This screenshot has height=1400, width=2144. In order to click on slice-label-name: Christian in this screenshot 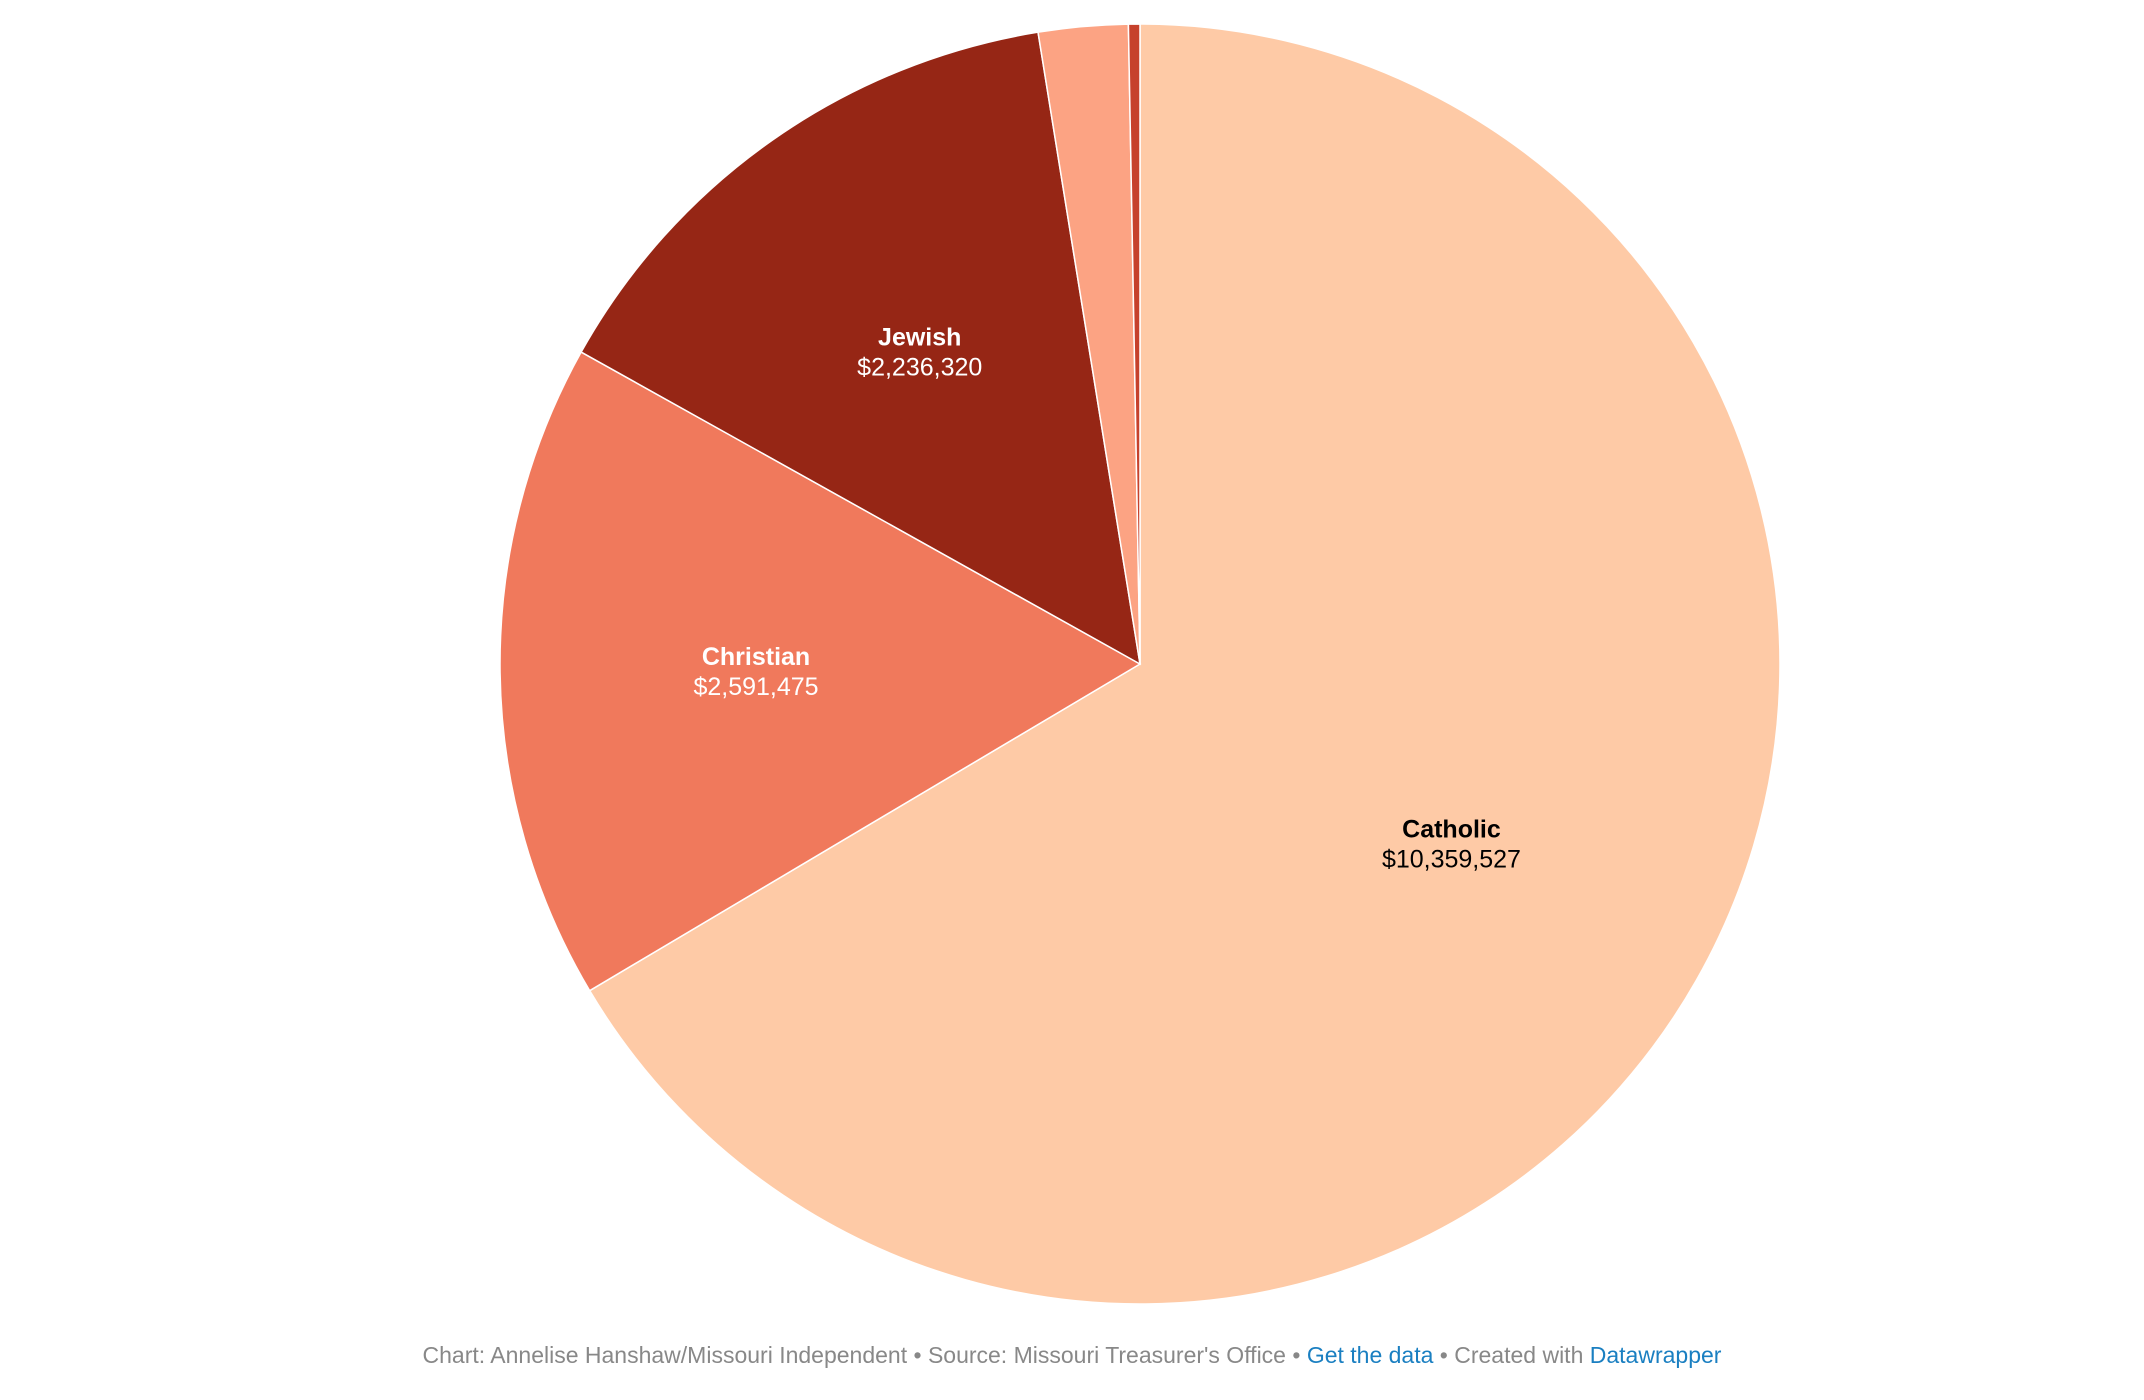, I will do `click(756, 657)`.